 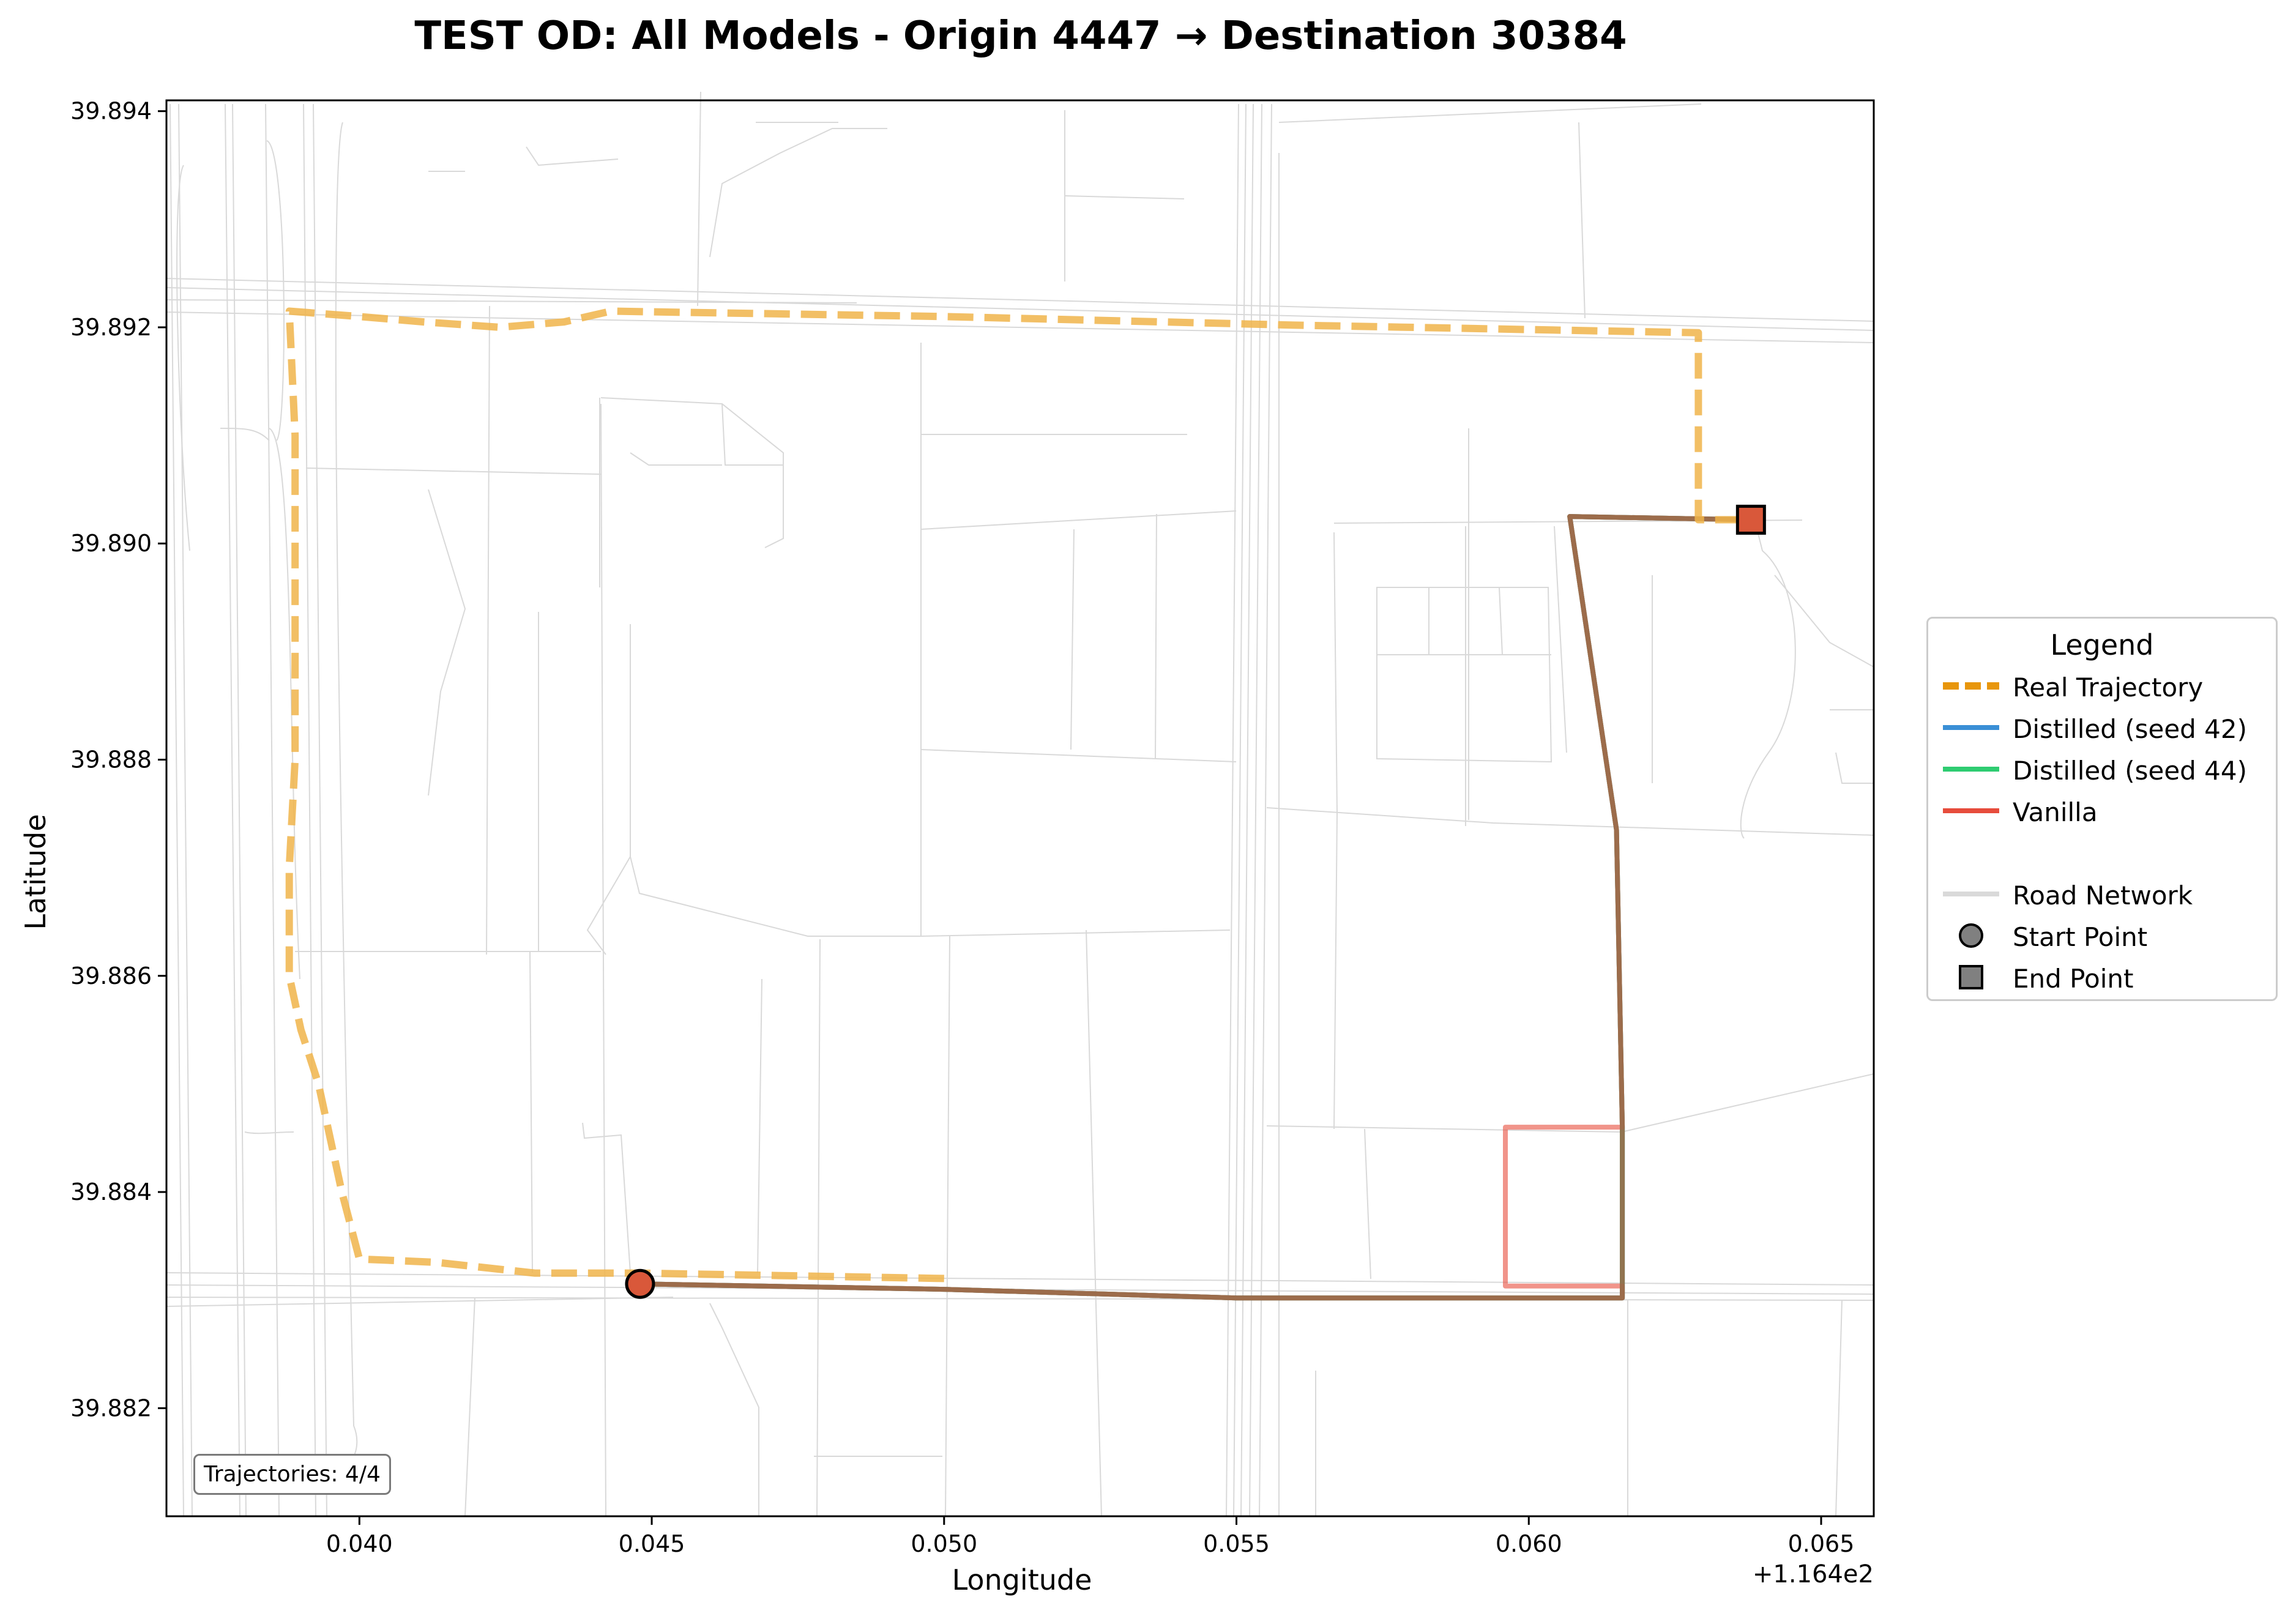 I want to click on legend-label: Vanilla, so click(x=2055, y=812).